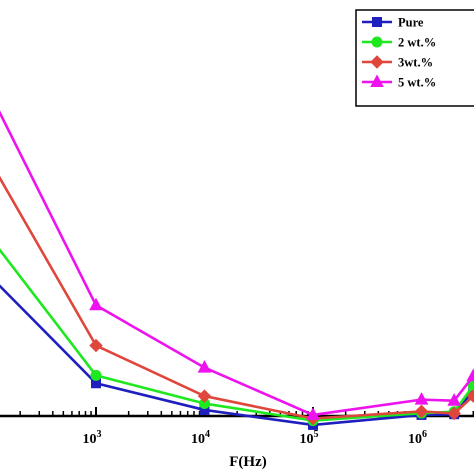  I want to click on x-tick-label: 10⁴, so click(200, 438).